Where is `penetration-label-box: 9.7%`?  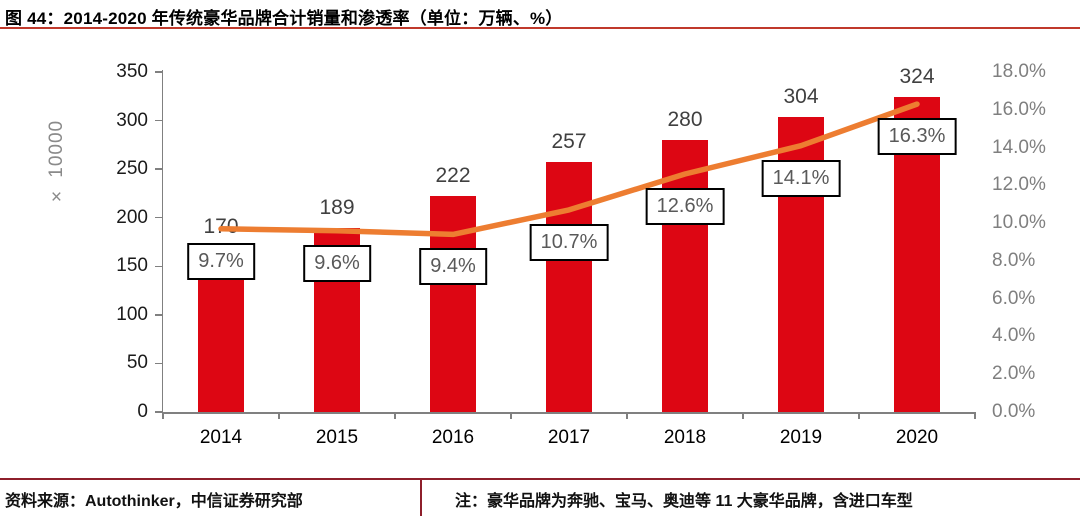 penetration-label-box: 9.7% is located at coordinates (221, 261).